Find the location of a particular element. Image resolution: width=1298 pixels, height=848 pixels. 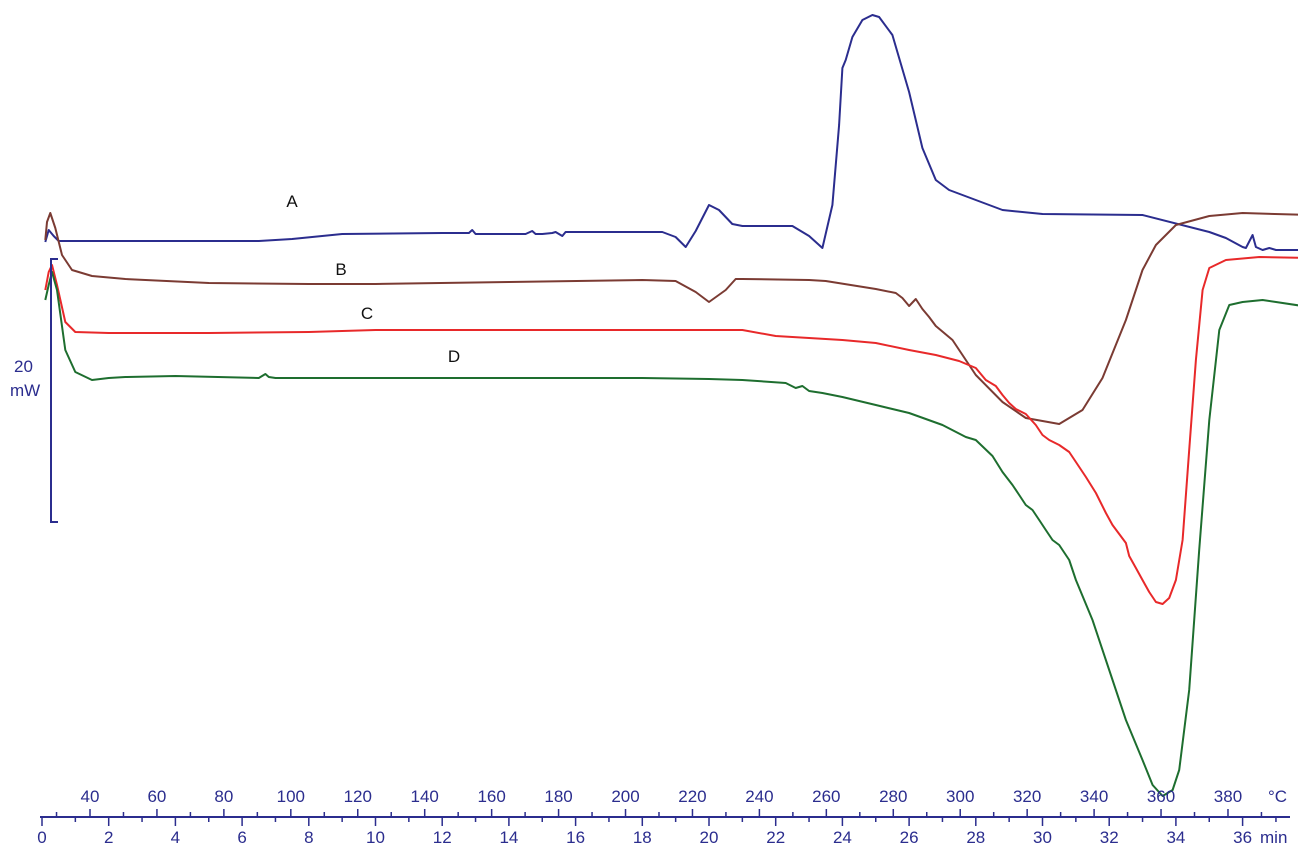

temp-tick-label: 320 is located at coordinates (1027, 796).